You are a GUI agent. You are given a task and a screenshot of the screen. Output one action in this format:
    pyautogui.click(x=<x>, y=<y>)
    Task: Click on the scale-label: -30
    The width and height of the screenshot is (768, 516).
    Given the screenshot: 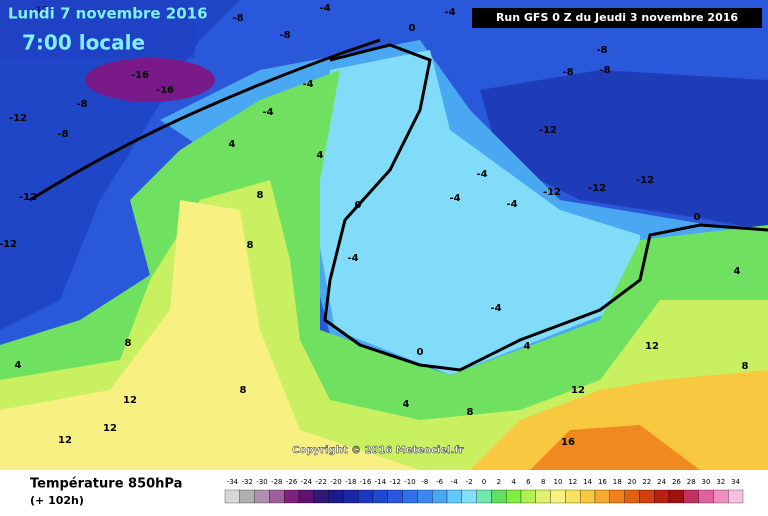 What is the action you would take?
    pyautogui.click(x=261, y=482)
    